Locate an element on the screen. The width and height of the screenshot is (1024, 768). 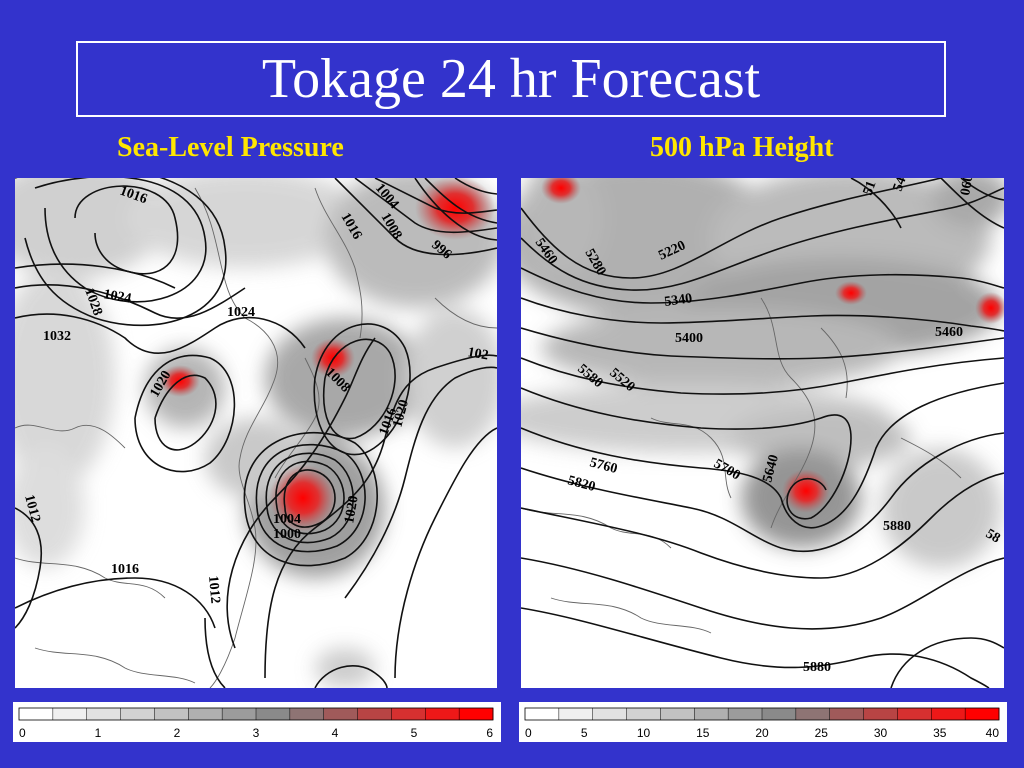
right-colorbar-svg: 0 5 10 15 20 25 30 35 40 is located at coordinates (762, 723).